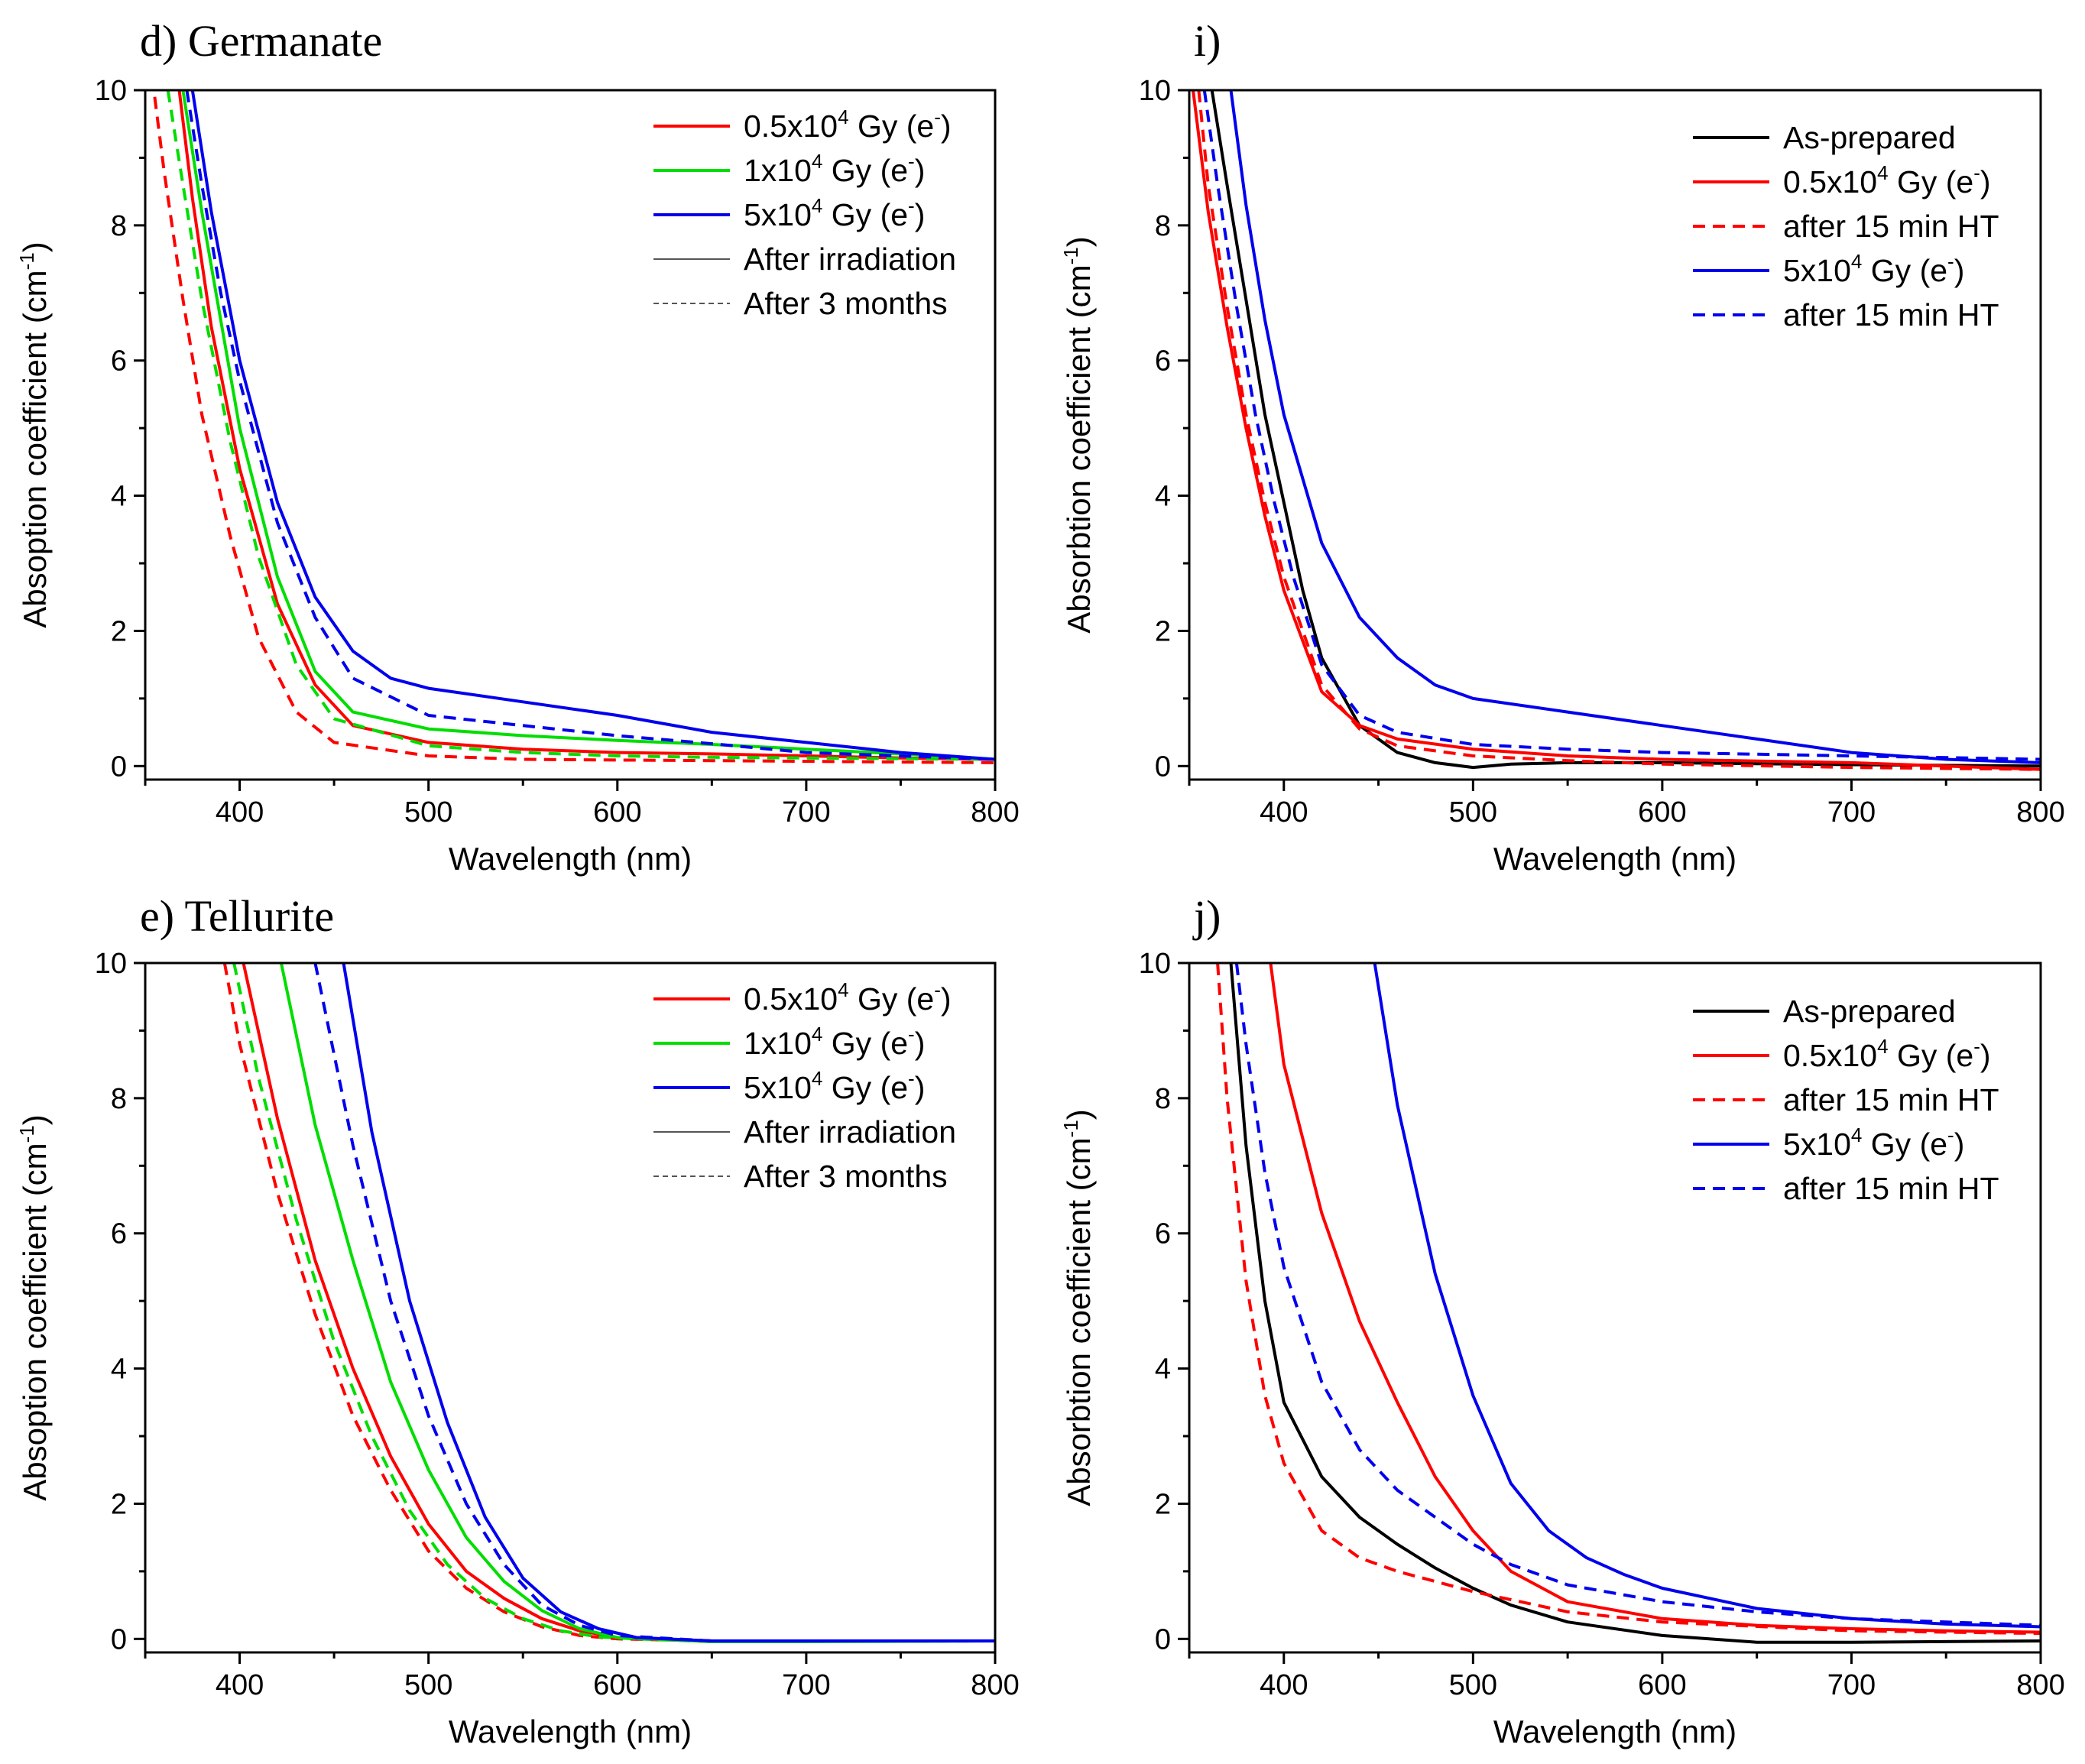 This screenshot has width=2085, height=1764. I want to click on y-axis-label-tail: ), so click(35, 247).